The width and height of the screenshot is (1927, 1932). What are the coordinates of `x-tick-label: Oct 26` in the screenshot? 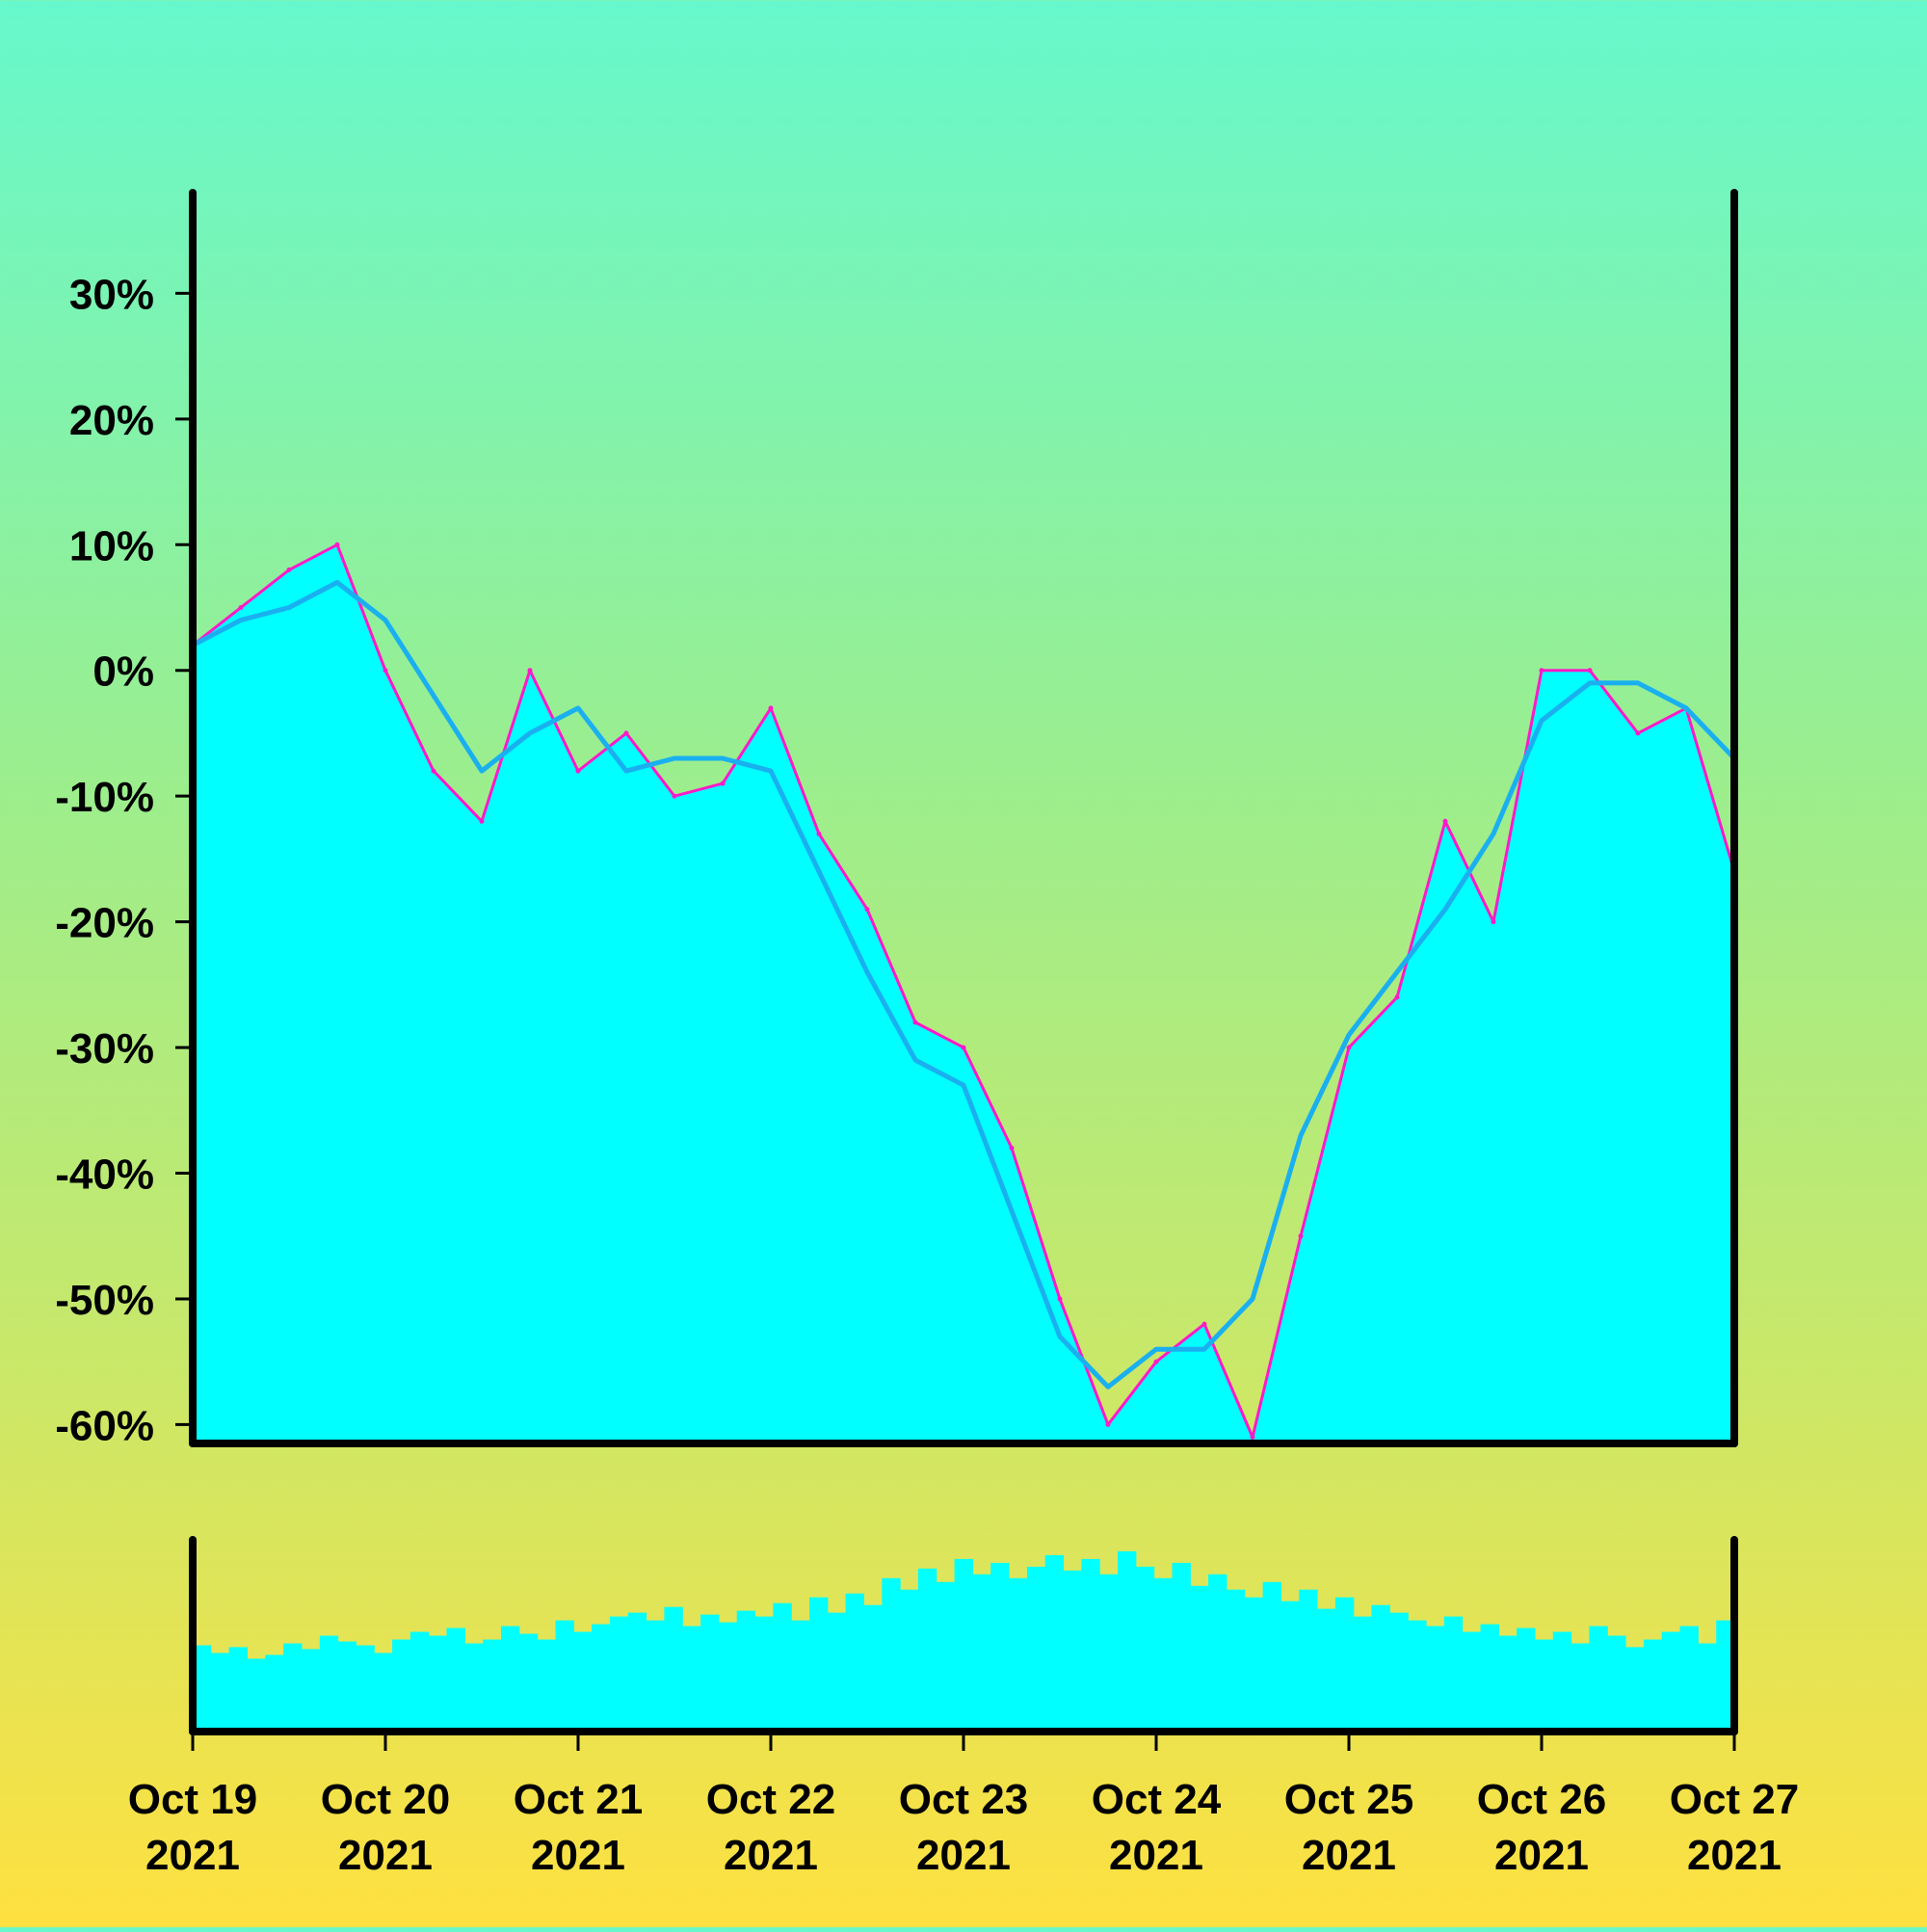 It's located at (1542, 1799).